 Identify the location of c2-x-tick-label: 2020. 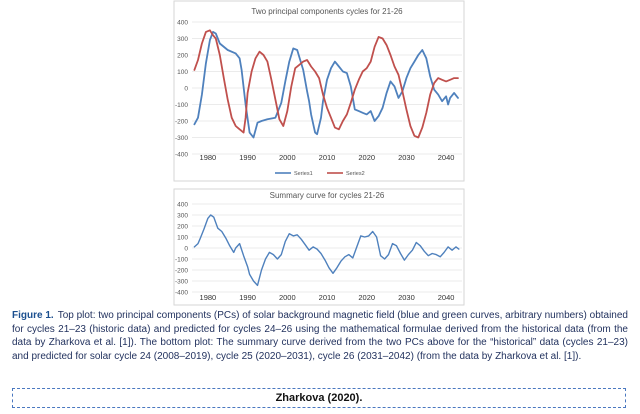
(366, 297).